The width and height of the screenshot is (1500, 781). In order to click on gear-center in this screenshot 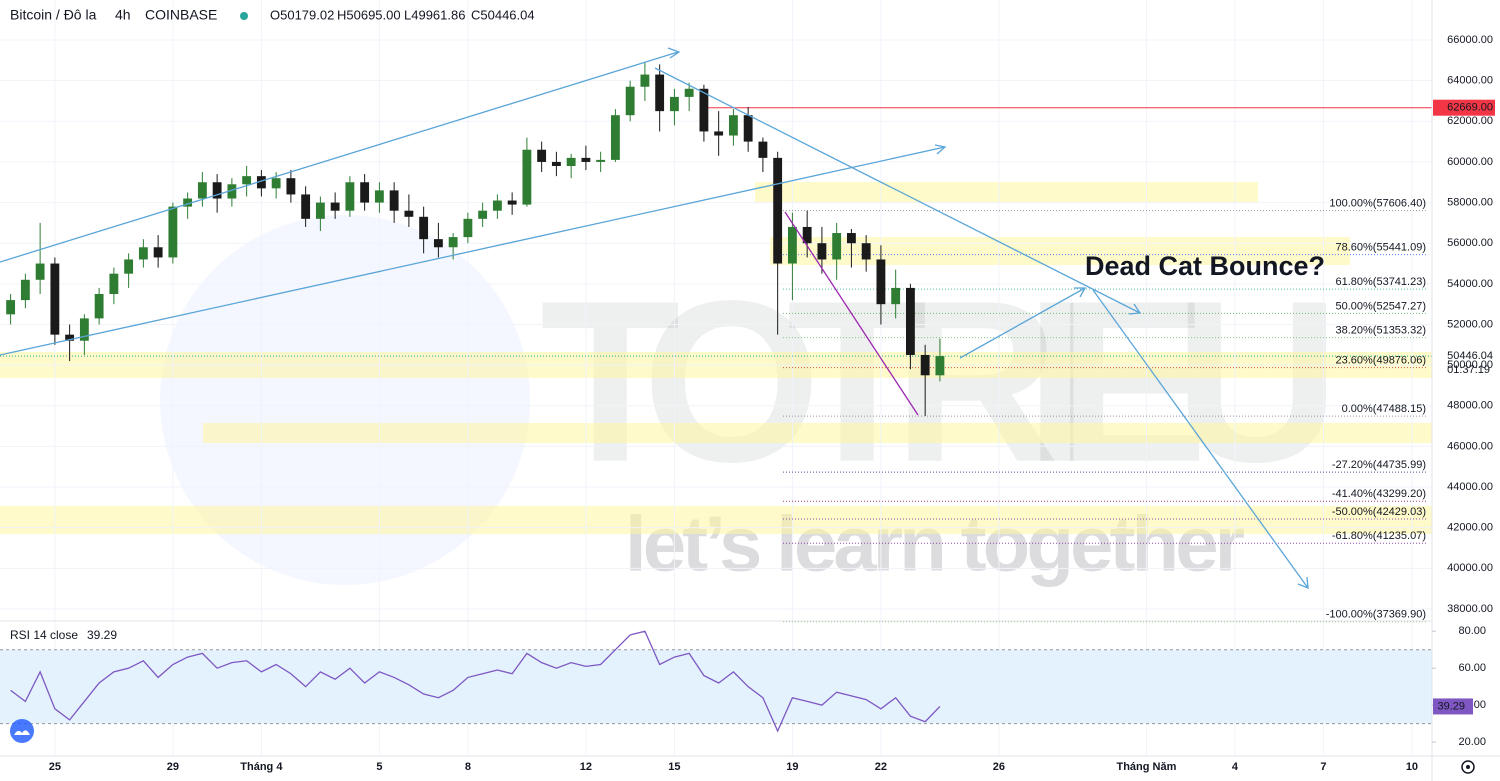, I will do `click(1468, 767)`.